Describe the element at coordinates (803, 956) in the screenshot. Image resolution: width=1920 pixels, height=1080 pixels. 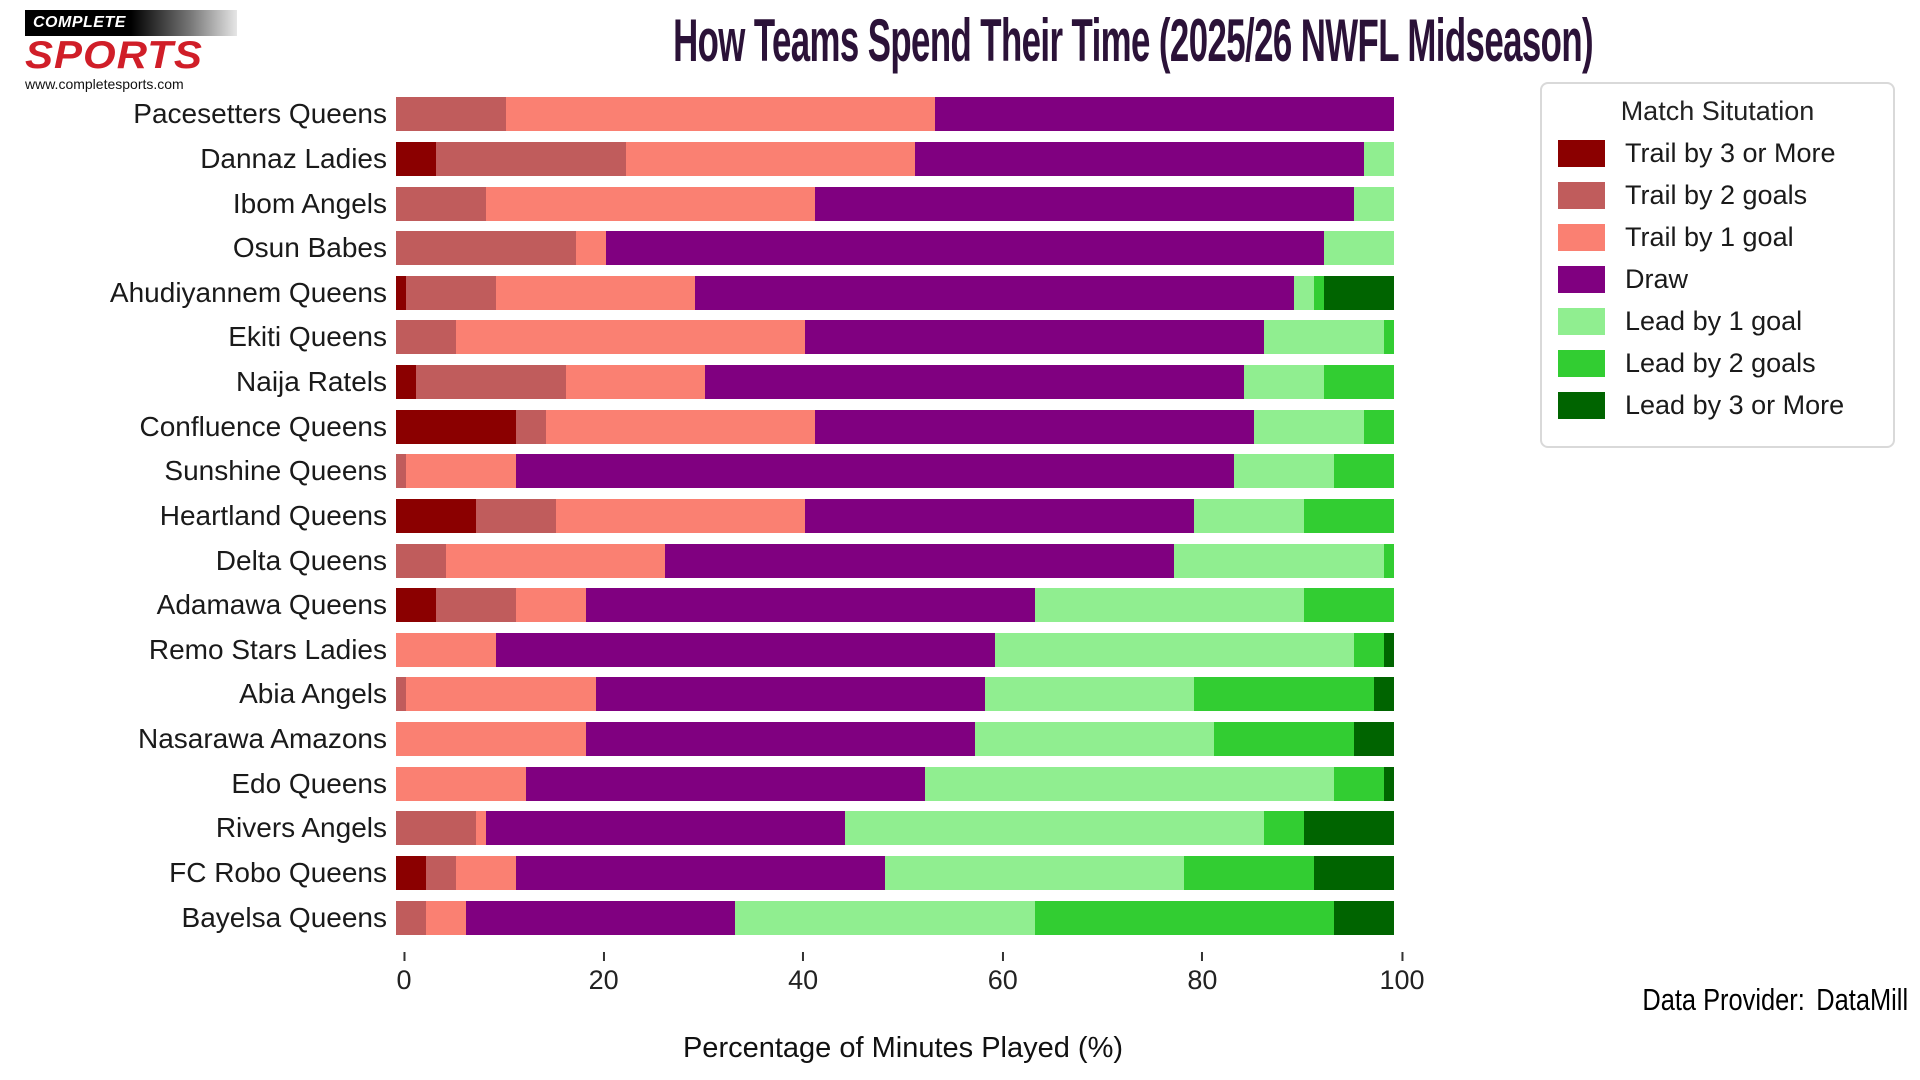
I see `x-tick-mark` at that location.